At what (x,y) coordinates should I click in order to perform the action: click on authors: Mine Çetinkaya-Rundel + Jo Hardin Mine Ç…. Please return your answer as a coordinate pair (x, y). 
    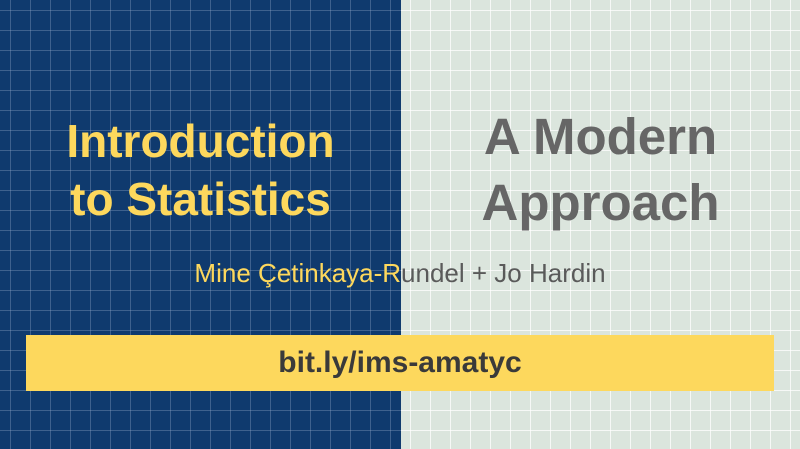
    Looking at the image, I should click on (400, 273).